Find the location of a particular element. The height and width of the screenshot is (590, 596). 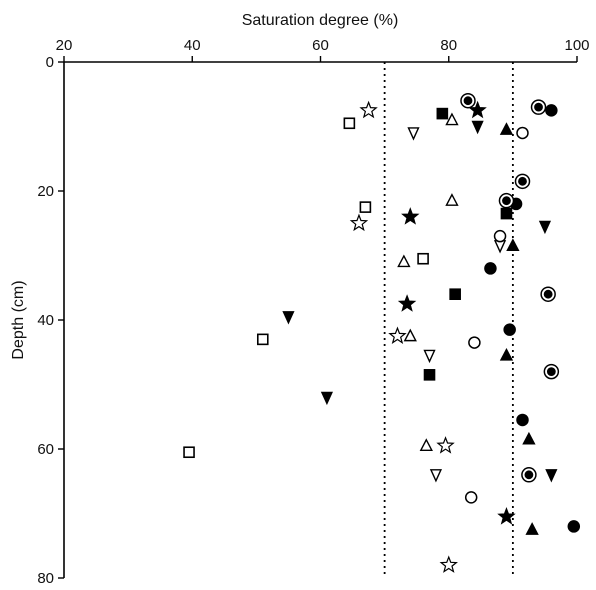

x-tick-label: 100 is located at coordinates (576, 45).